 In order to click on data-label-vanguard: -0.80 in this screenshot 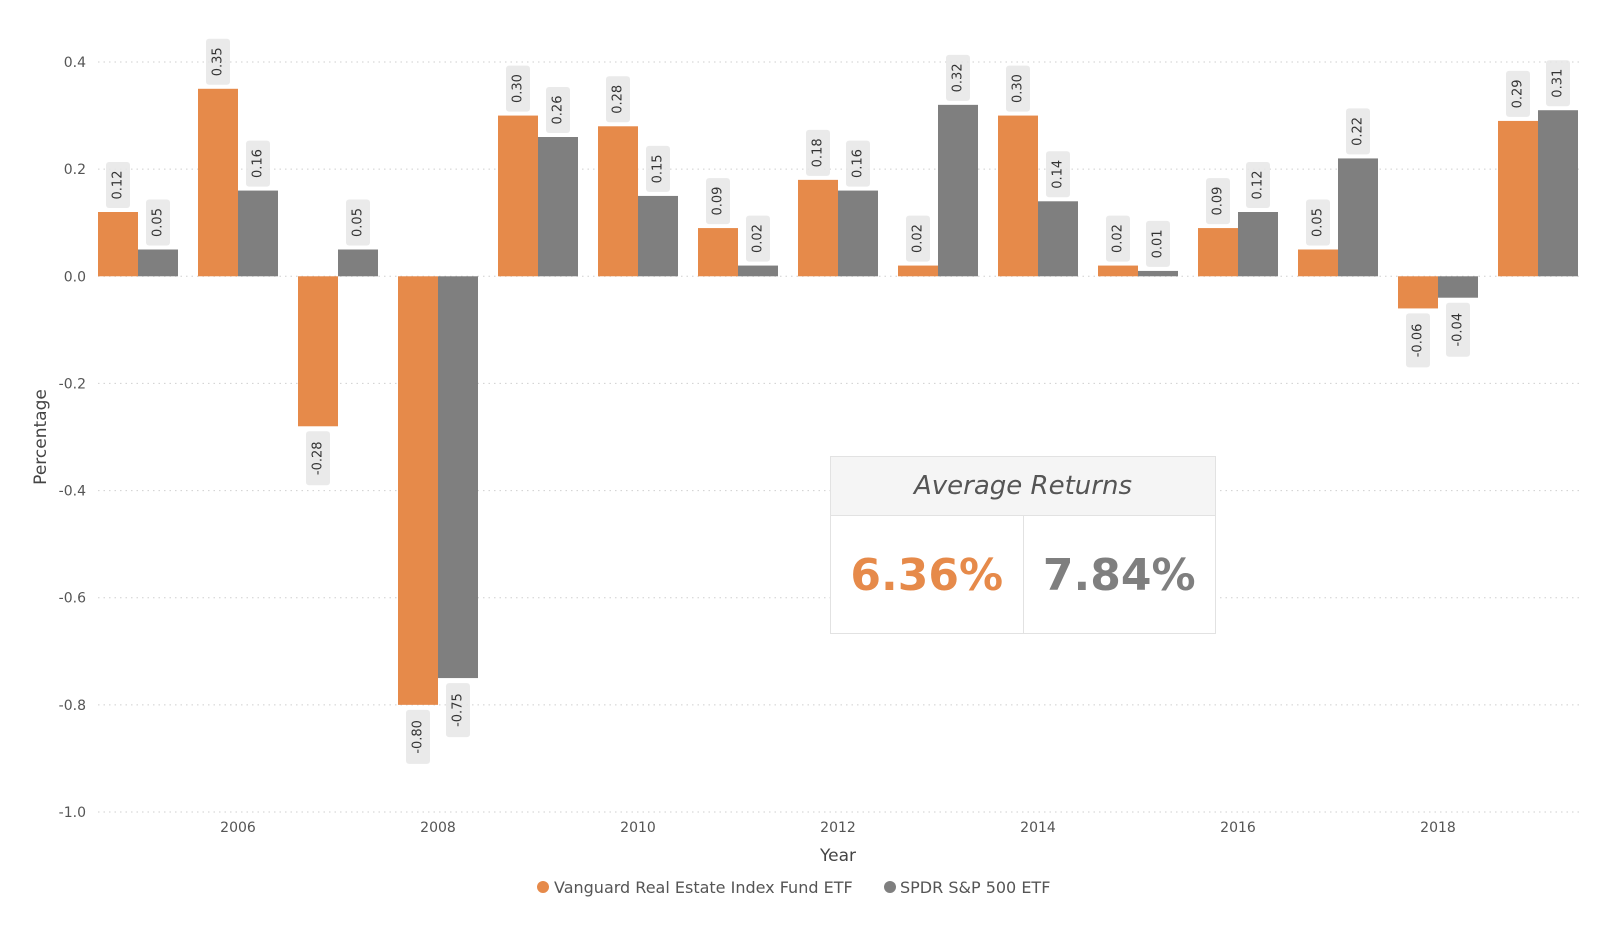, I will do `click(418, 736)`.